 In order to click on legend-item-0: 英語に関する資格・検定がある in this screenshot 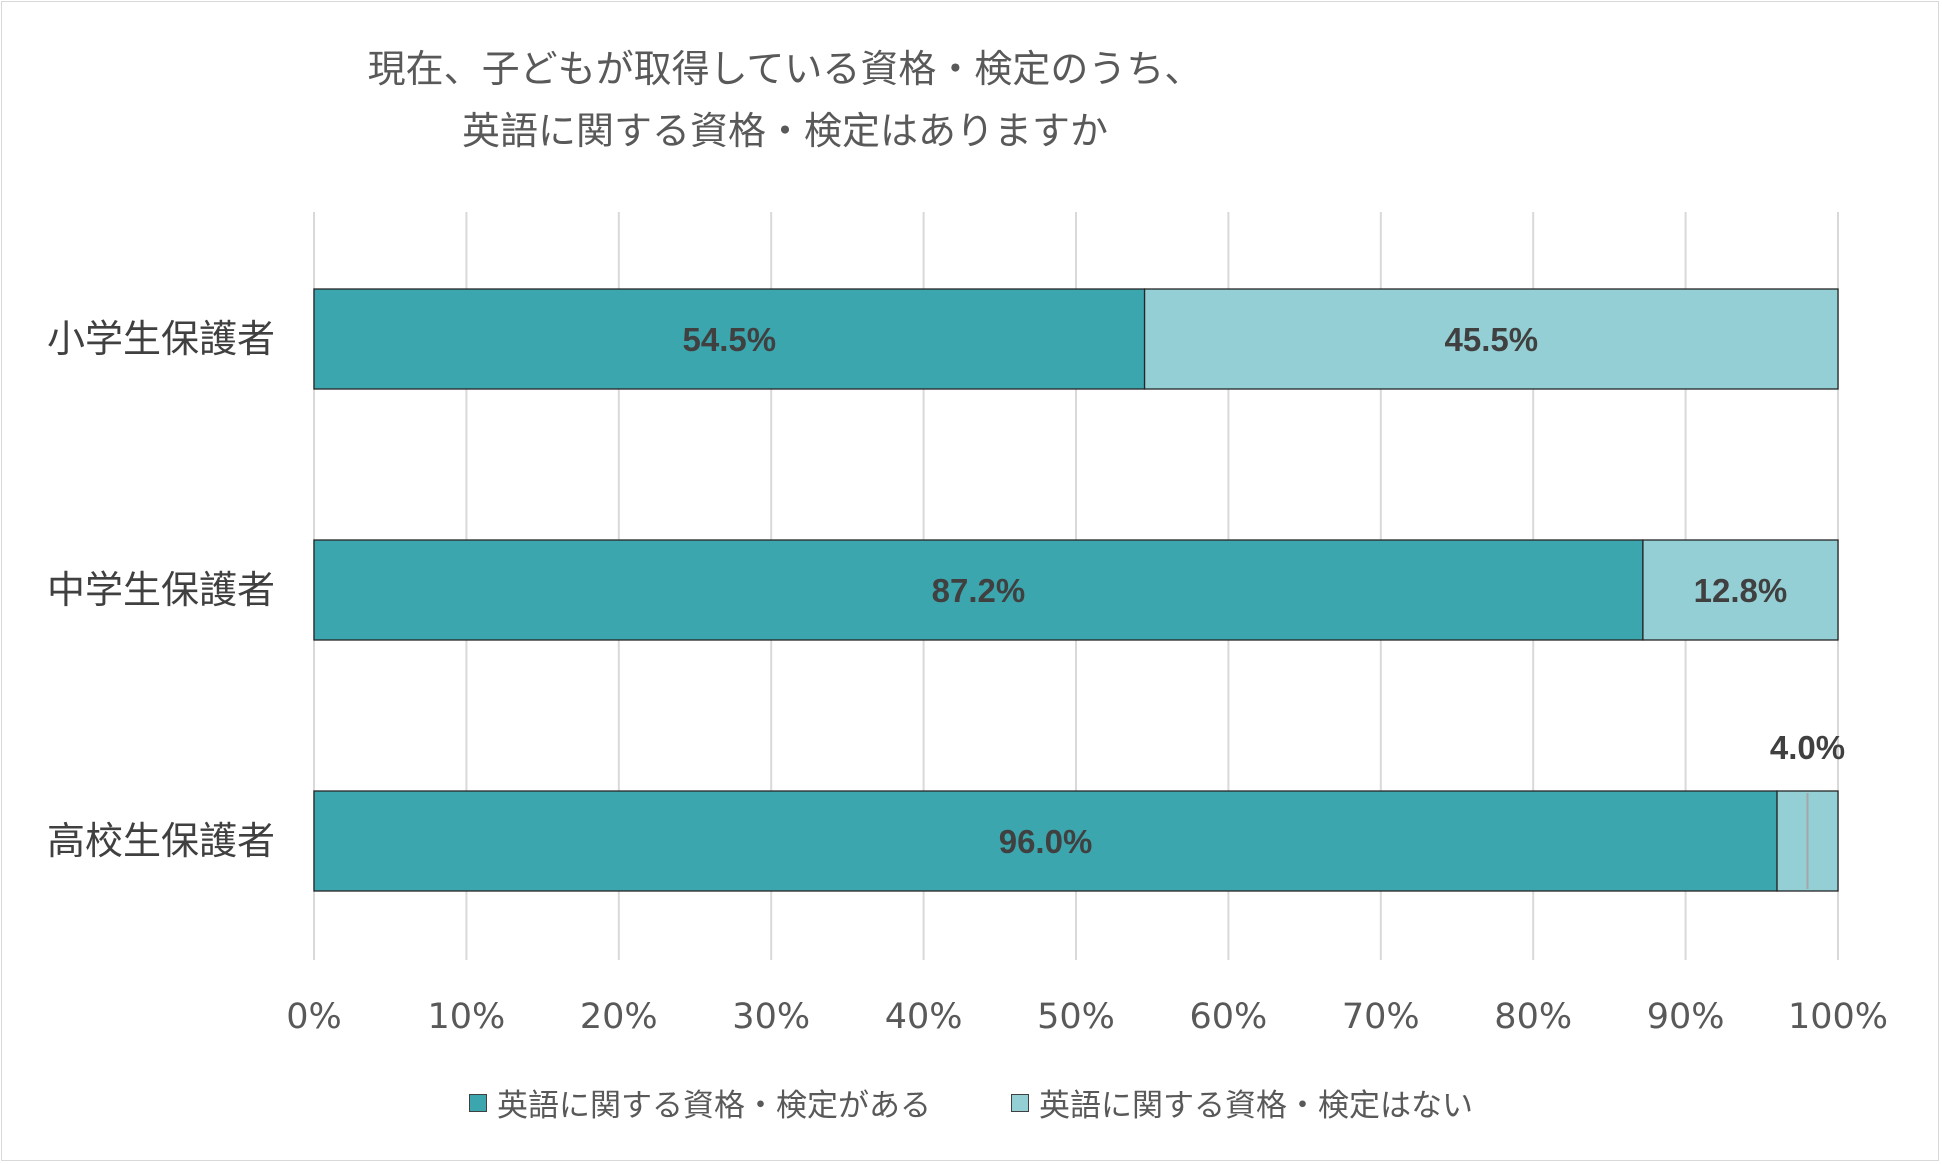, I will do `click(700, 1102)`.